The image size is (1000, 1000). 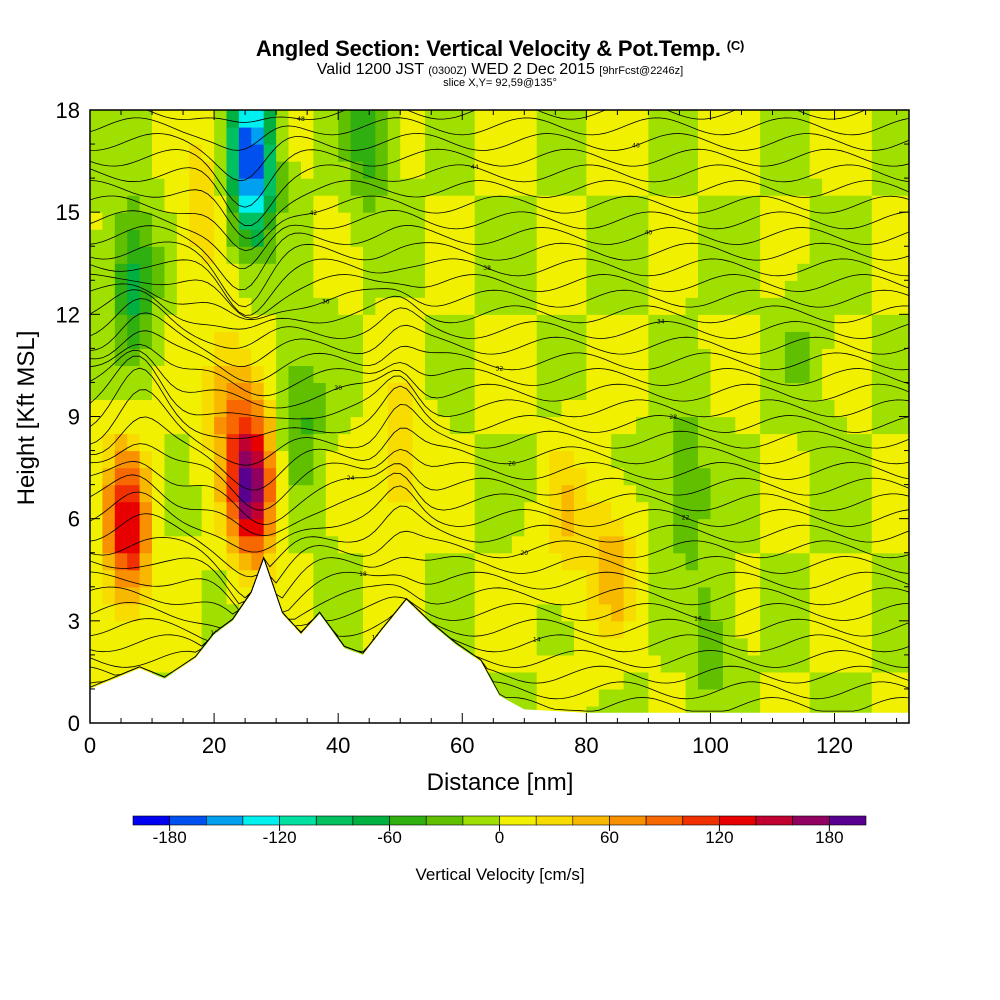 I want to click on terrain, so click(x=499, y=641).